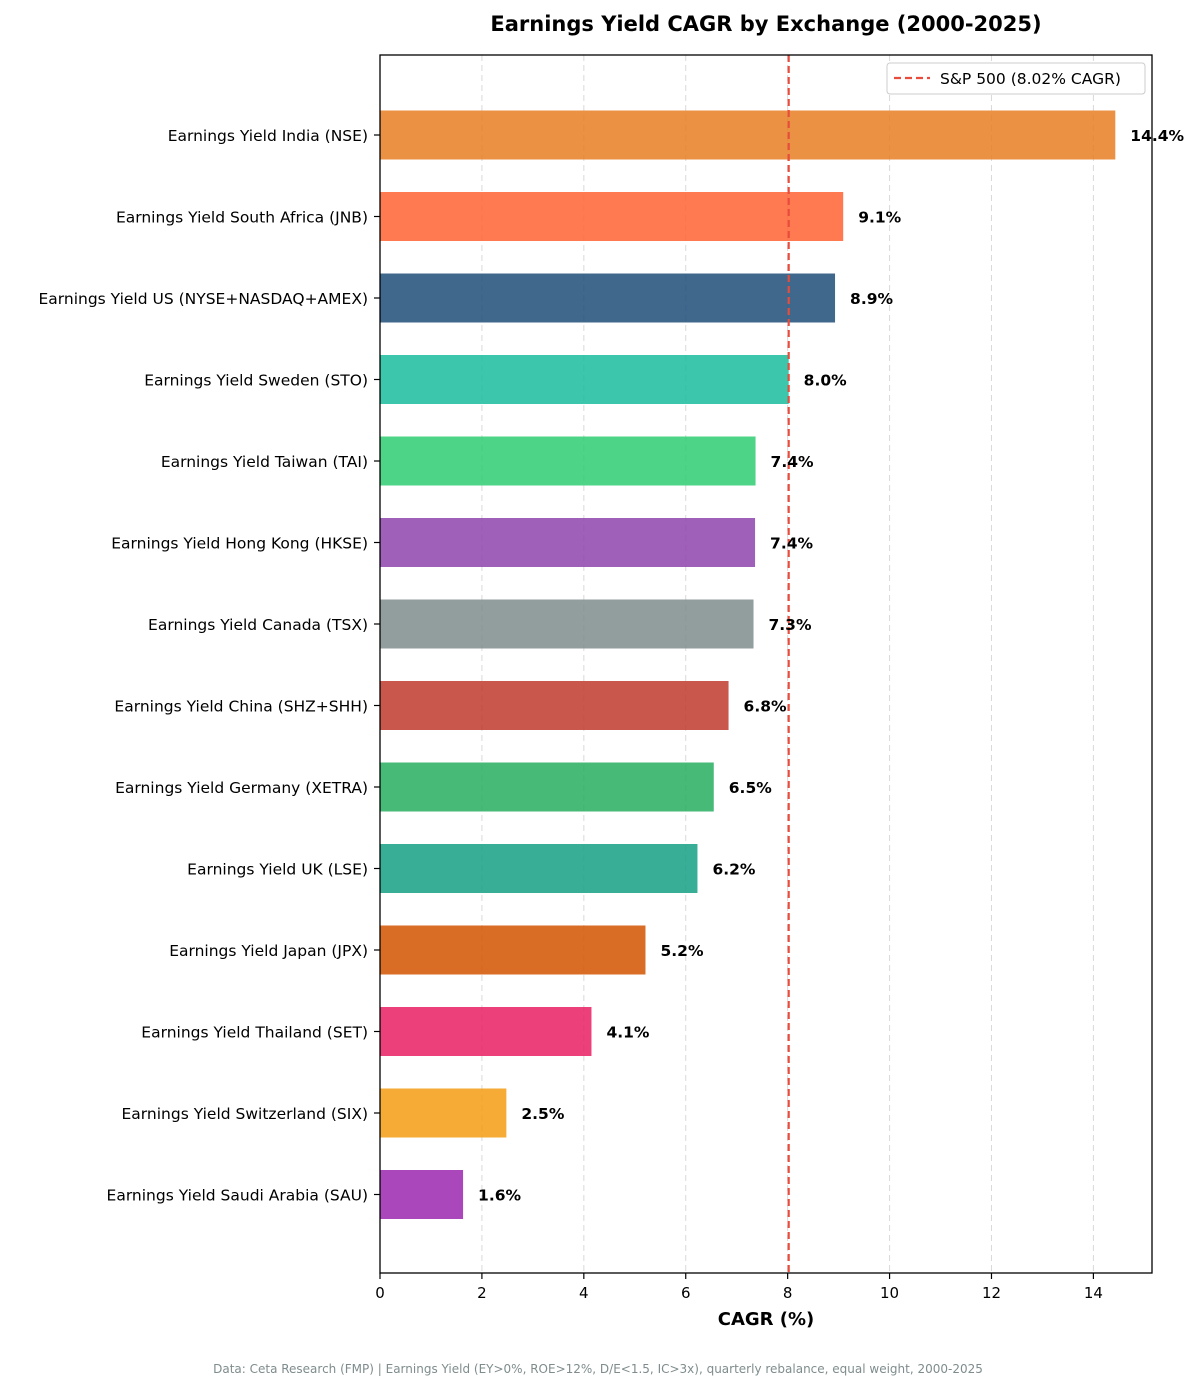 This screenshot has height=1393, width=1200. Describe the element at coordinates (686, 1293) in the screenshot. I see `x-tick-label: 6` at that location.